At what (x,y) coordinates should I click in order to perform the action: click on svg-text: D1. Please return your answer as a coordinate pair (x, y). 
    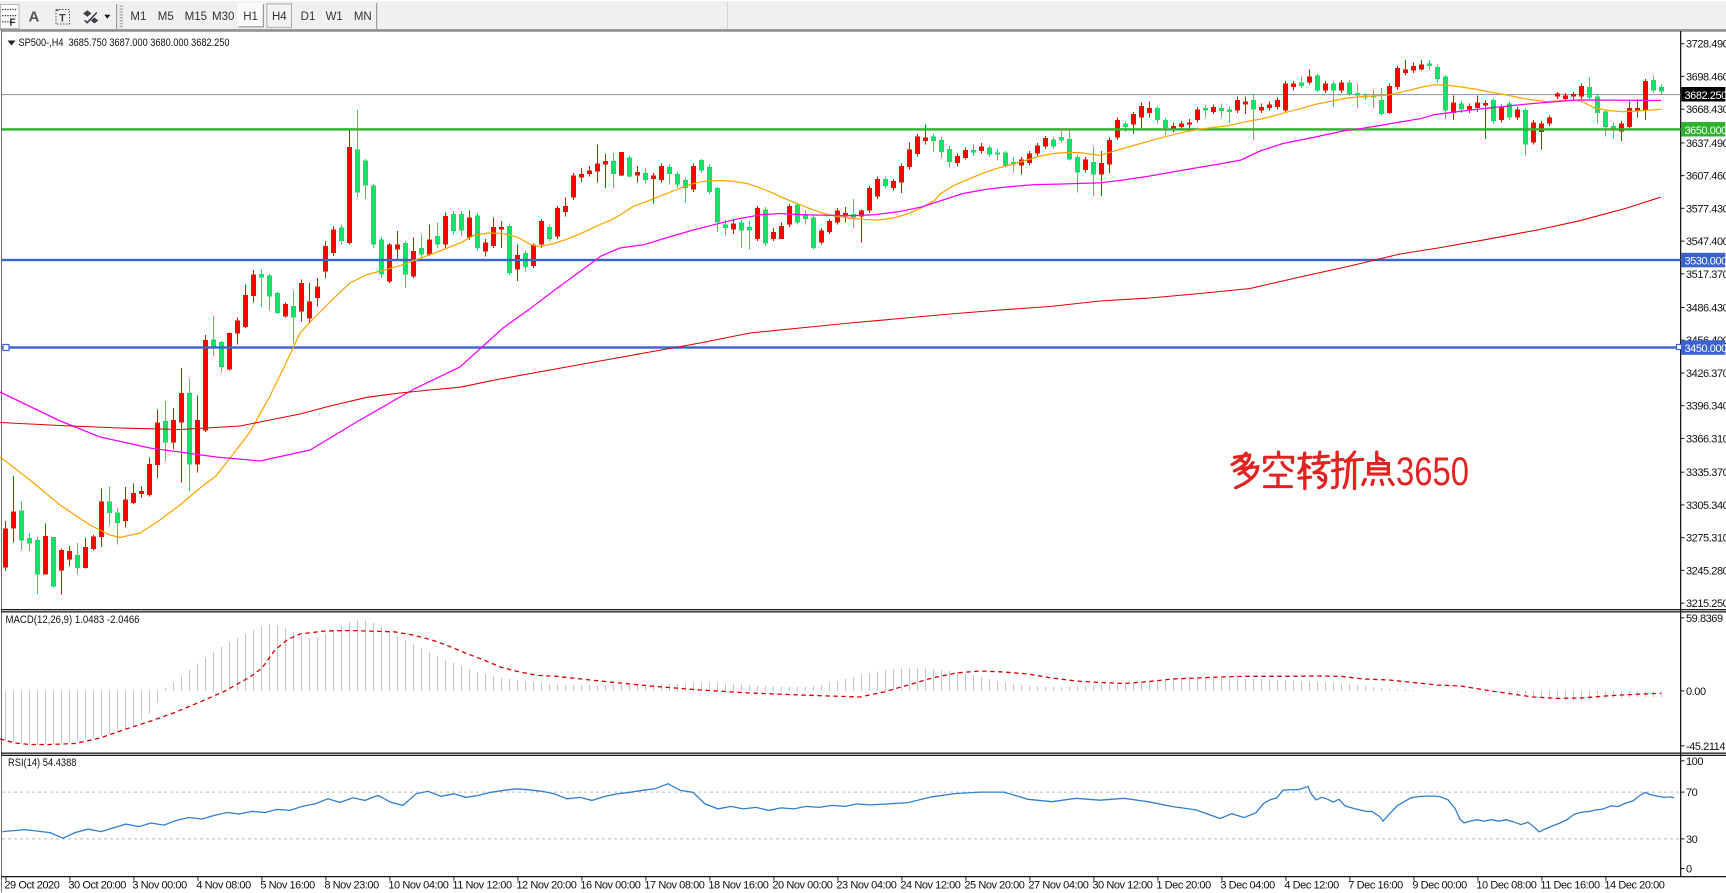
    Looking at the image, I should click on (308, 17).